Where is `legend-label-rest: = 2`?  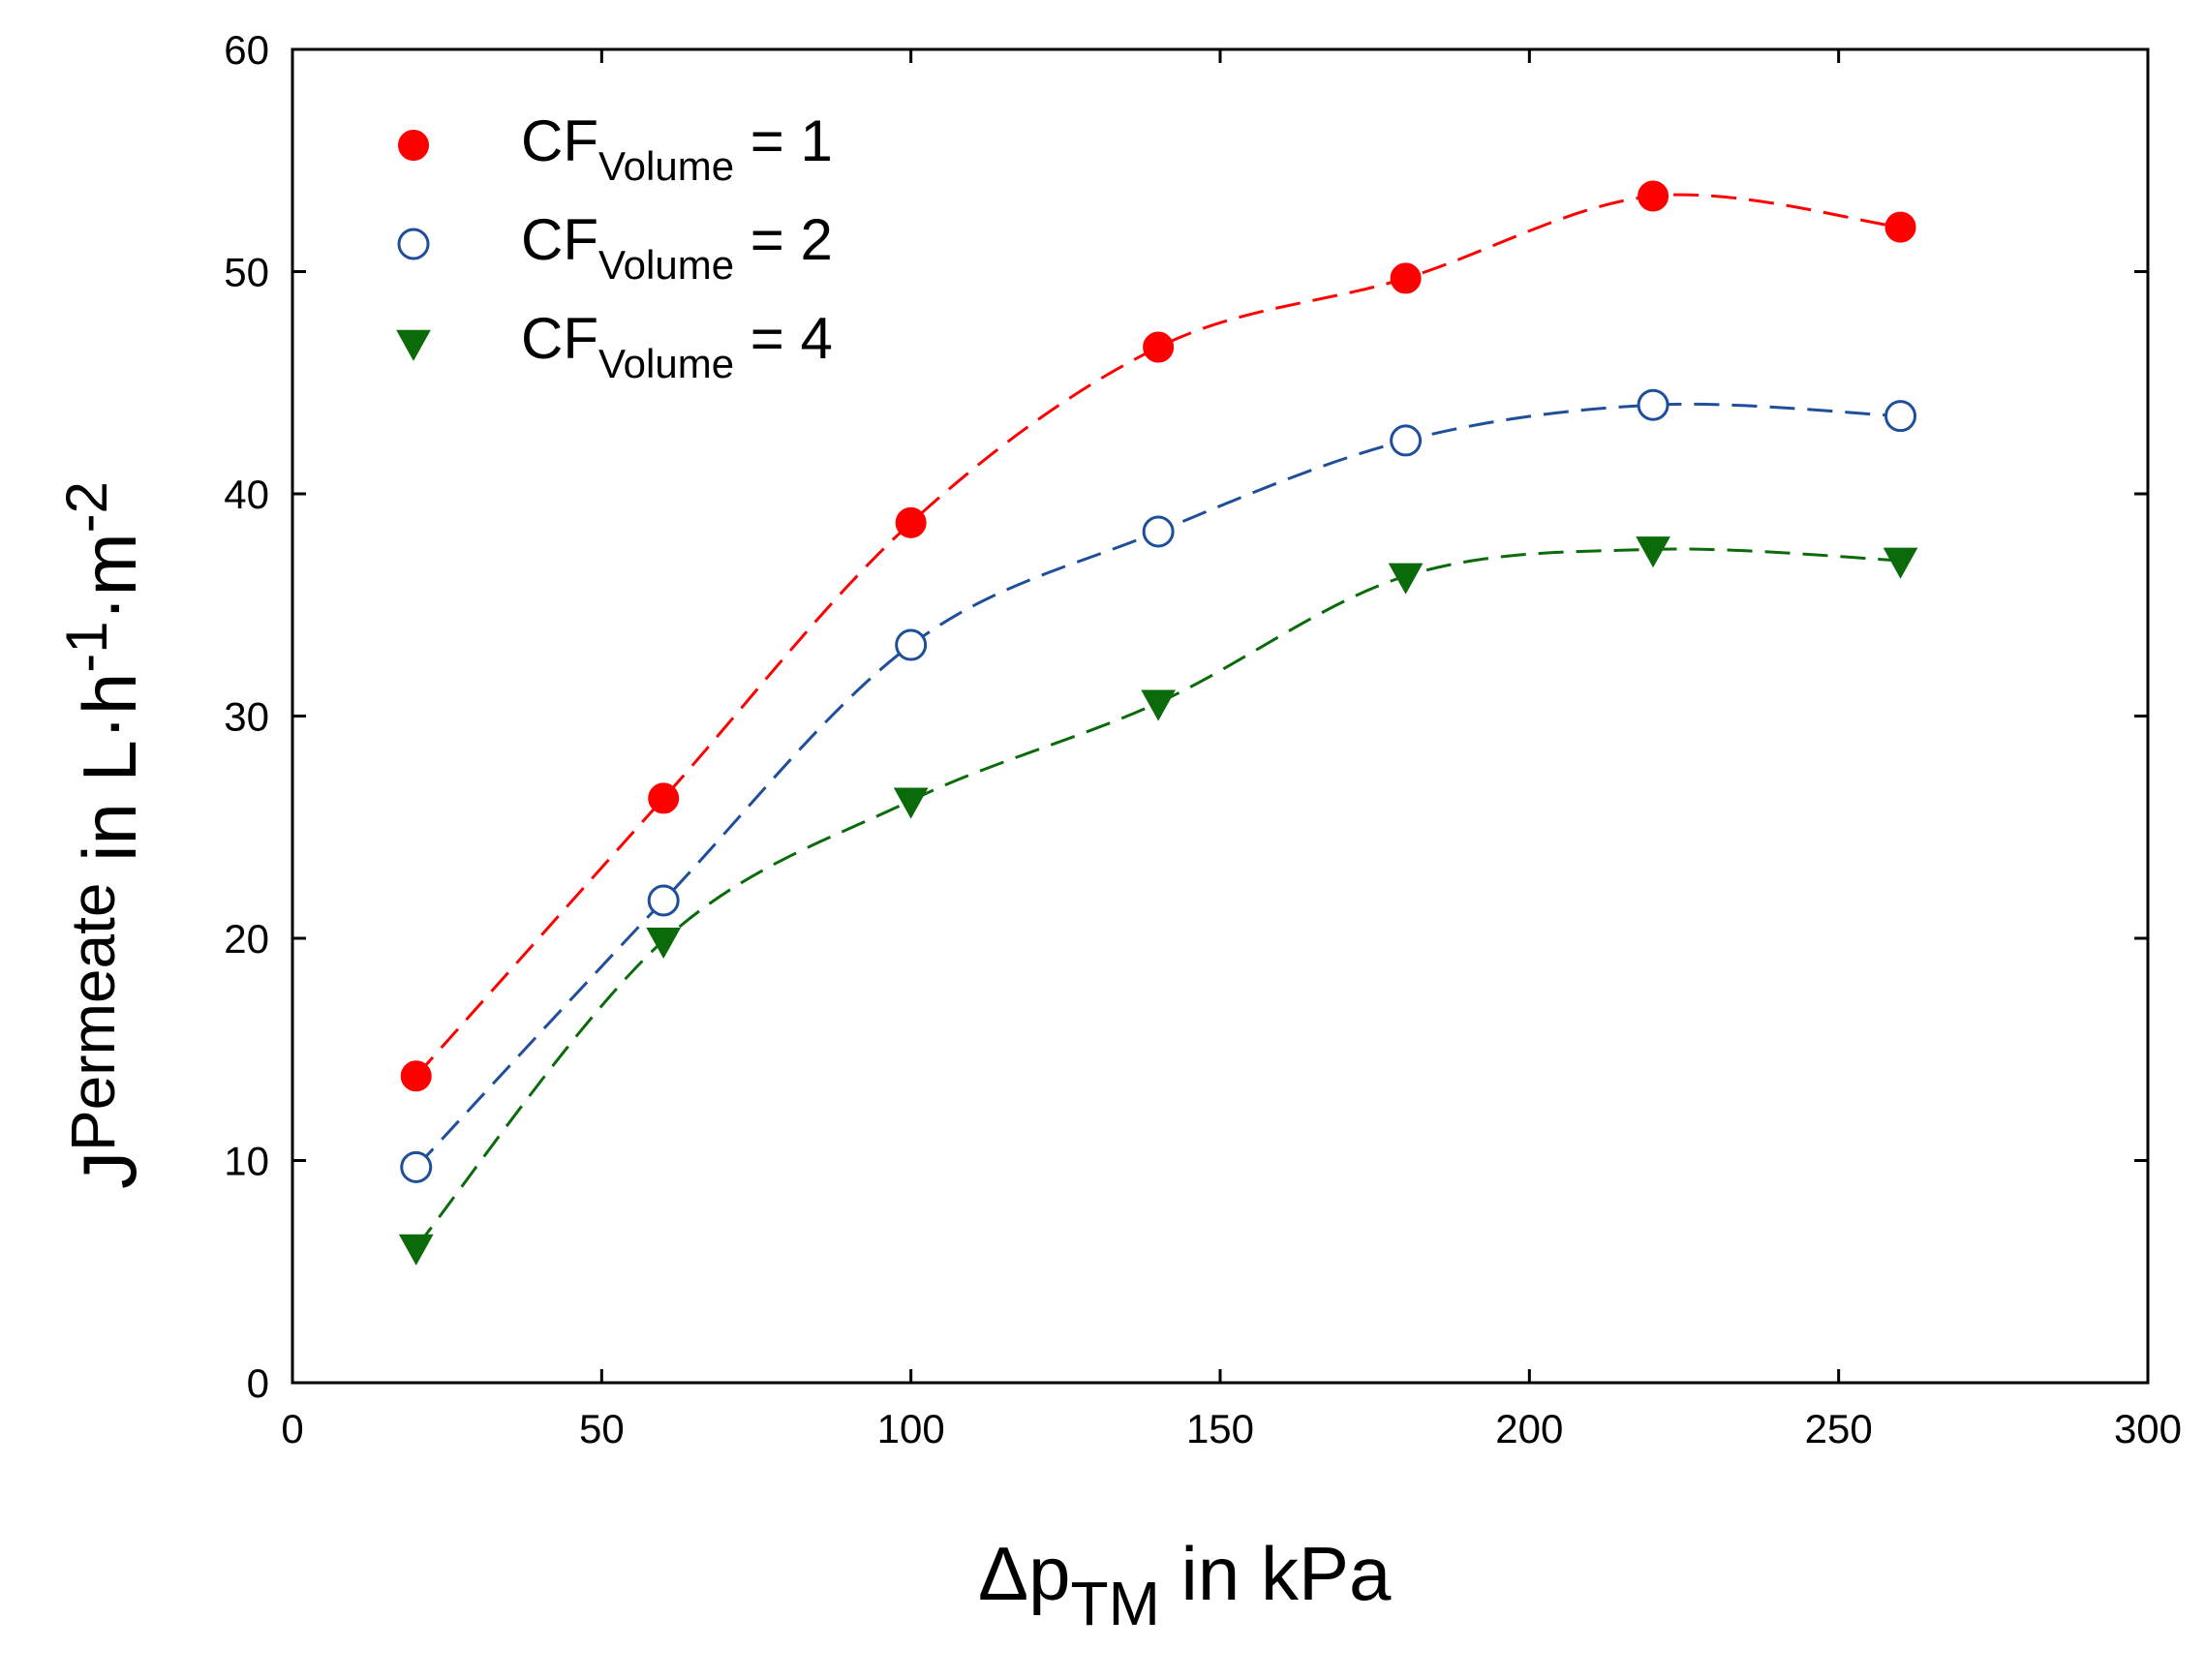
legend-label-rest: = 2 is located at coordinates (783, 239).